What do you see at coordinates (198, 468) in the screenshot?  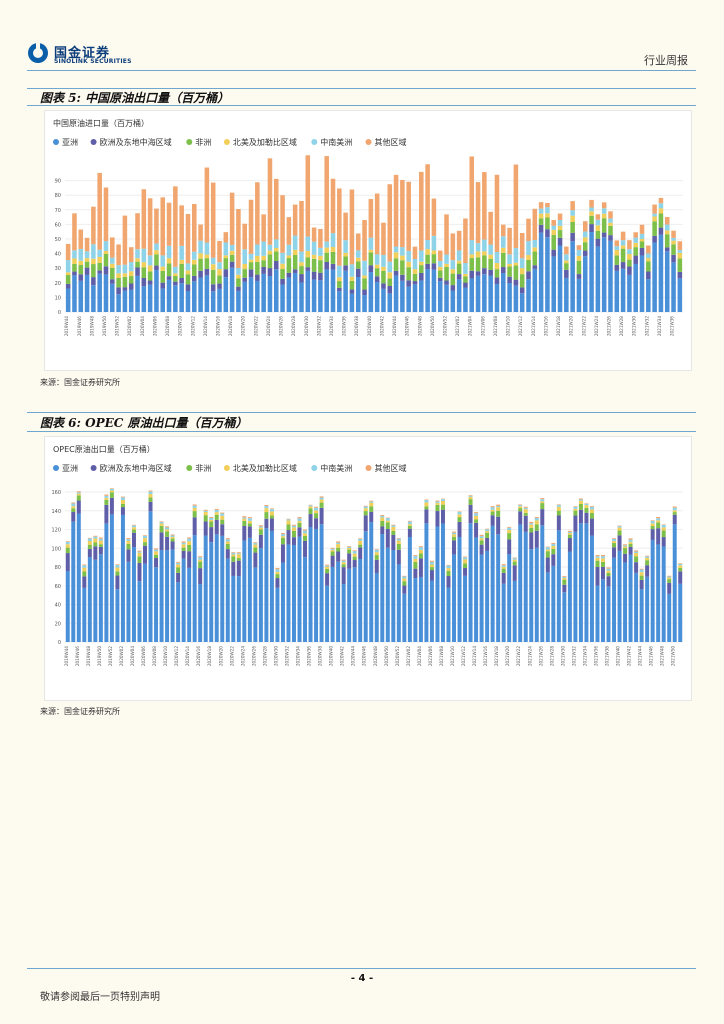 I see `legend-item-2: 非洲` at bounding box center [198, 468].